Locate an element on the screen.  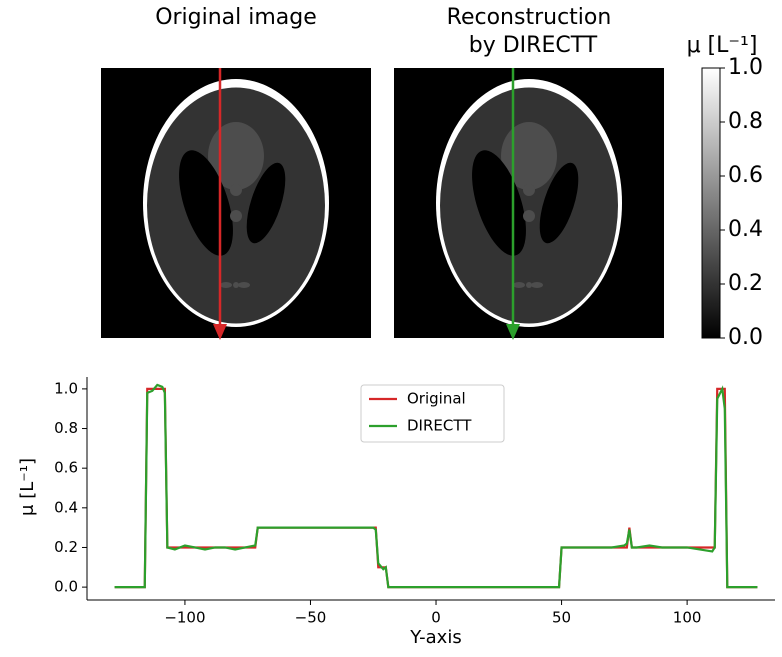
reconstruction-image is located at coordinates (529, 204).